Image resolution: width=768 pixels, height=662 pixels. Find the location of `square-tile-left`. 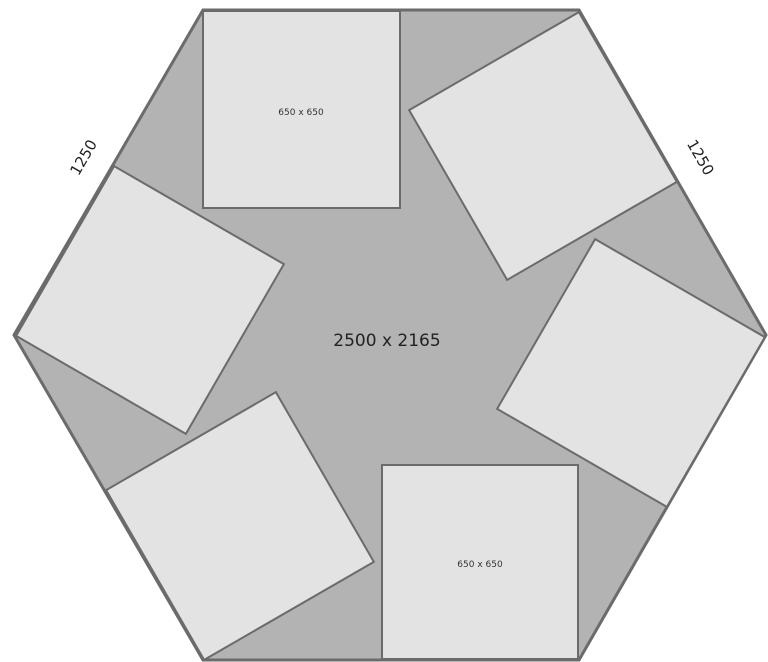

square-tile-left is located at coordinates (150, 300).